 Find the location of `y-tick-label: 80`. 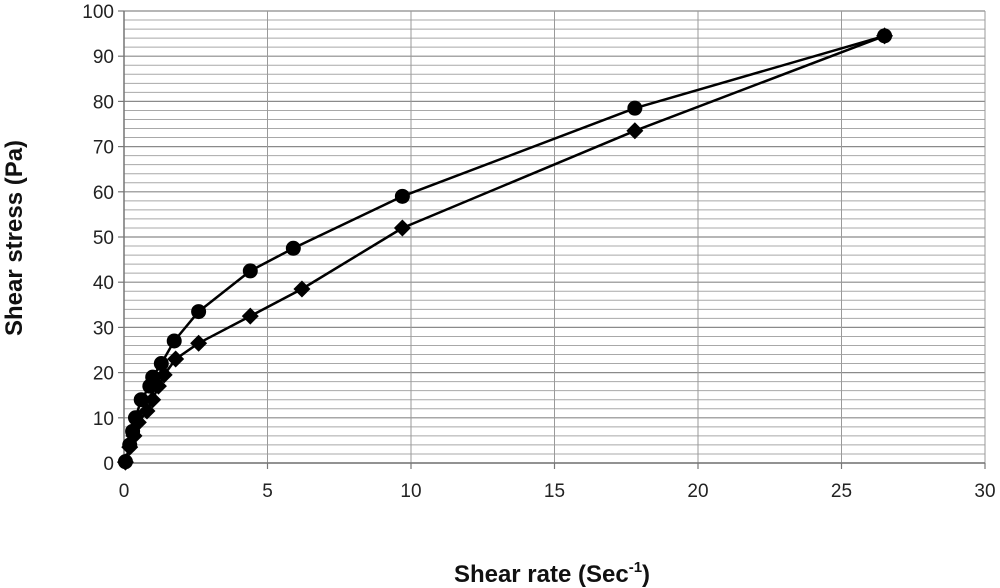

y-tick-label: 80 is located at coordinates (103, 102).